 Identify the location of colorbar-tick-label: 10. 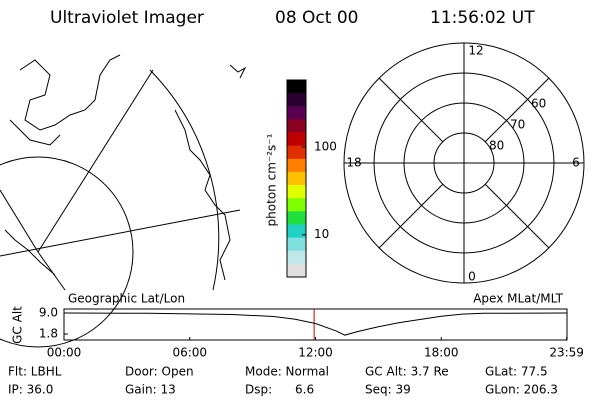
(321, 234).